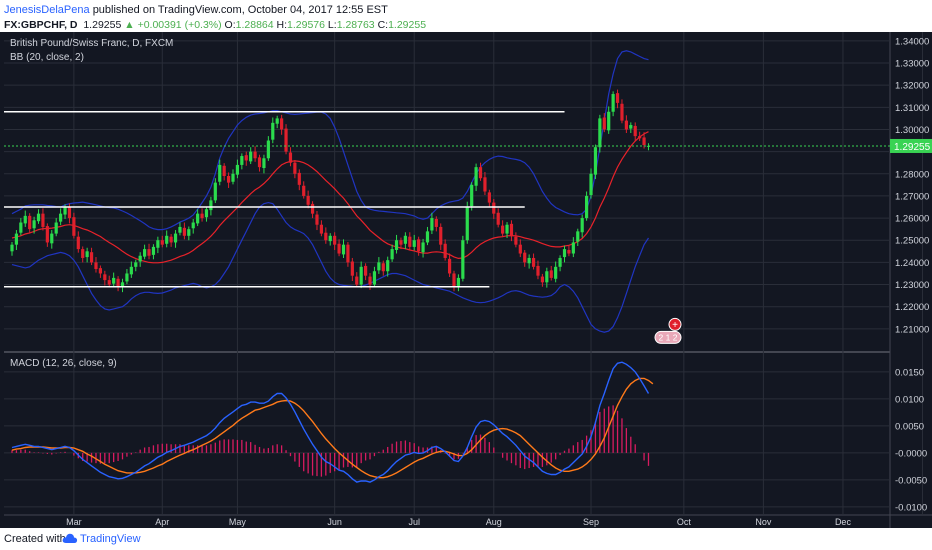  What do you see at coordinates (912, 130) in the screenshot?
I see `price-axis-label: 1.30000` at bounding box center [912, 130].